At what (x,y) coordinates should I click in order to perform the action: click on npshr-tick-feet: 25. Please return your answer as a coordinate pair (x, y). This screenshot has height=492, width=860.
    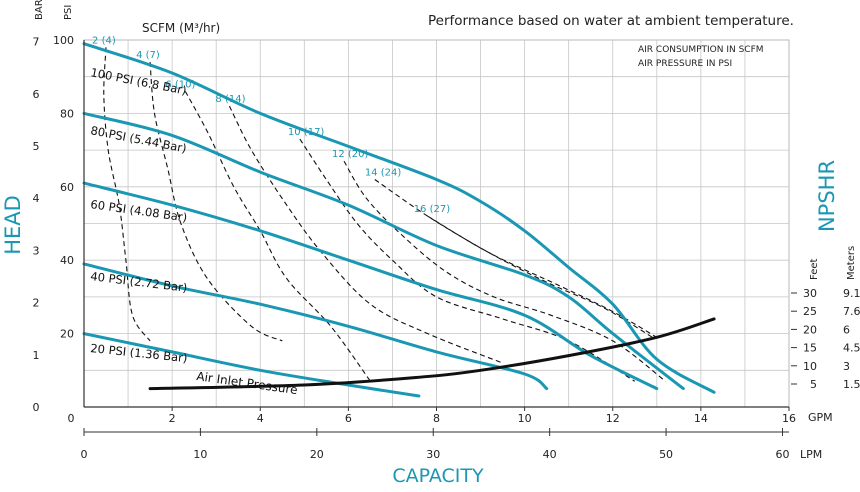
    Looking at the image, I should click on (810, 311).